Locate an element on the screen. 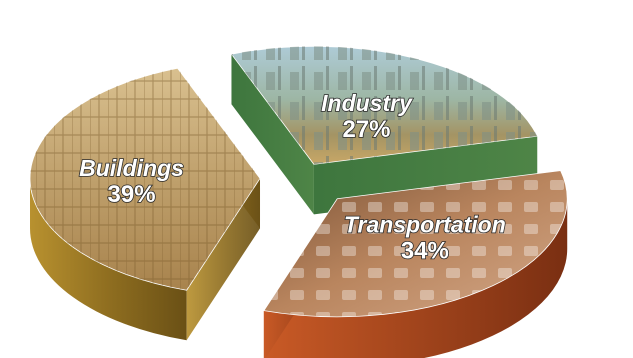 The height and width of the screenshot is (358, 633). slice-edge-industry is located at coordinates (272, 134).